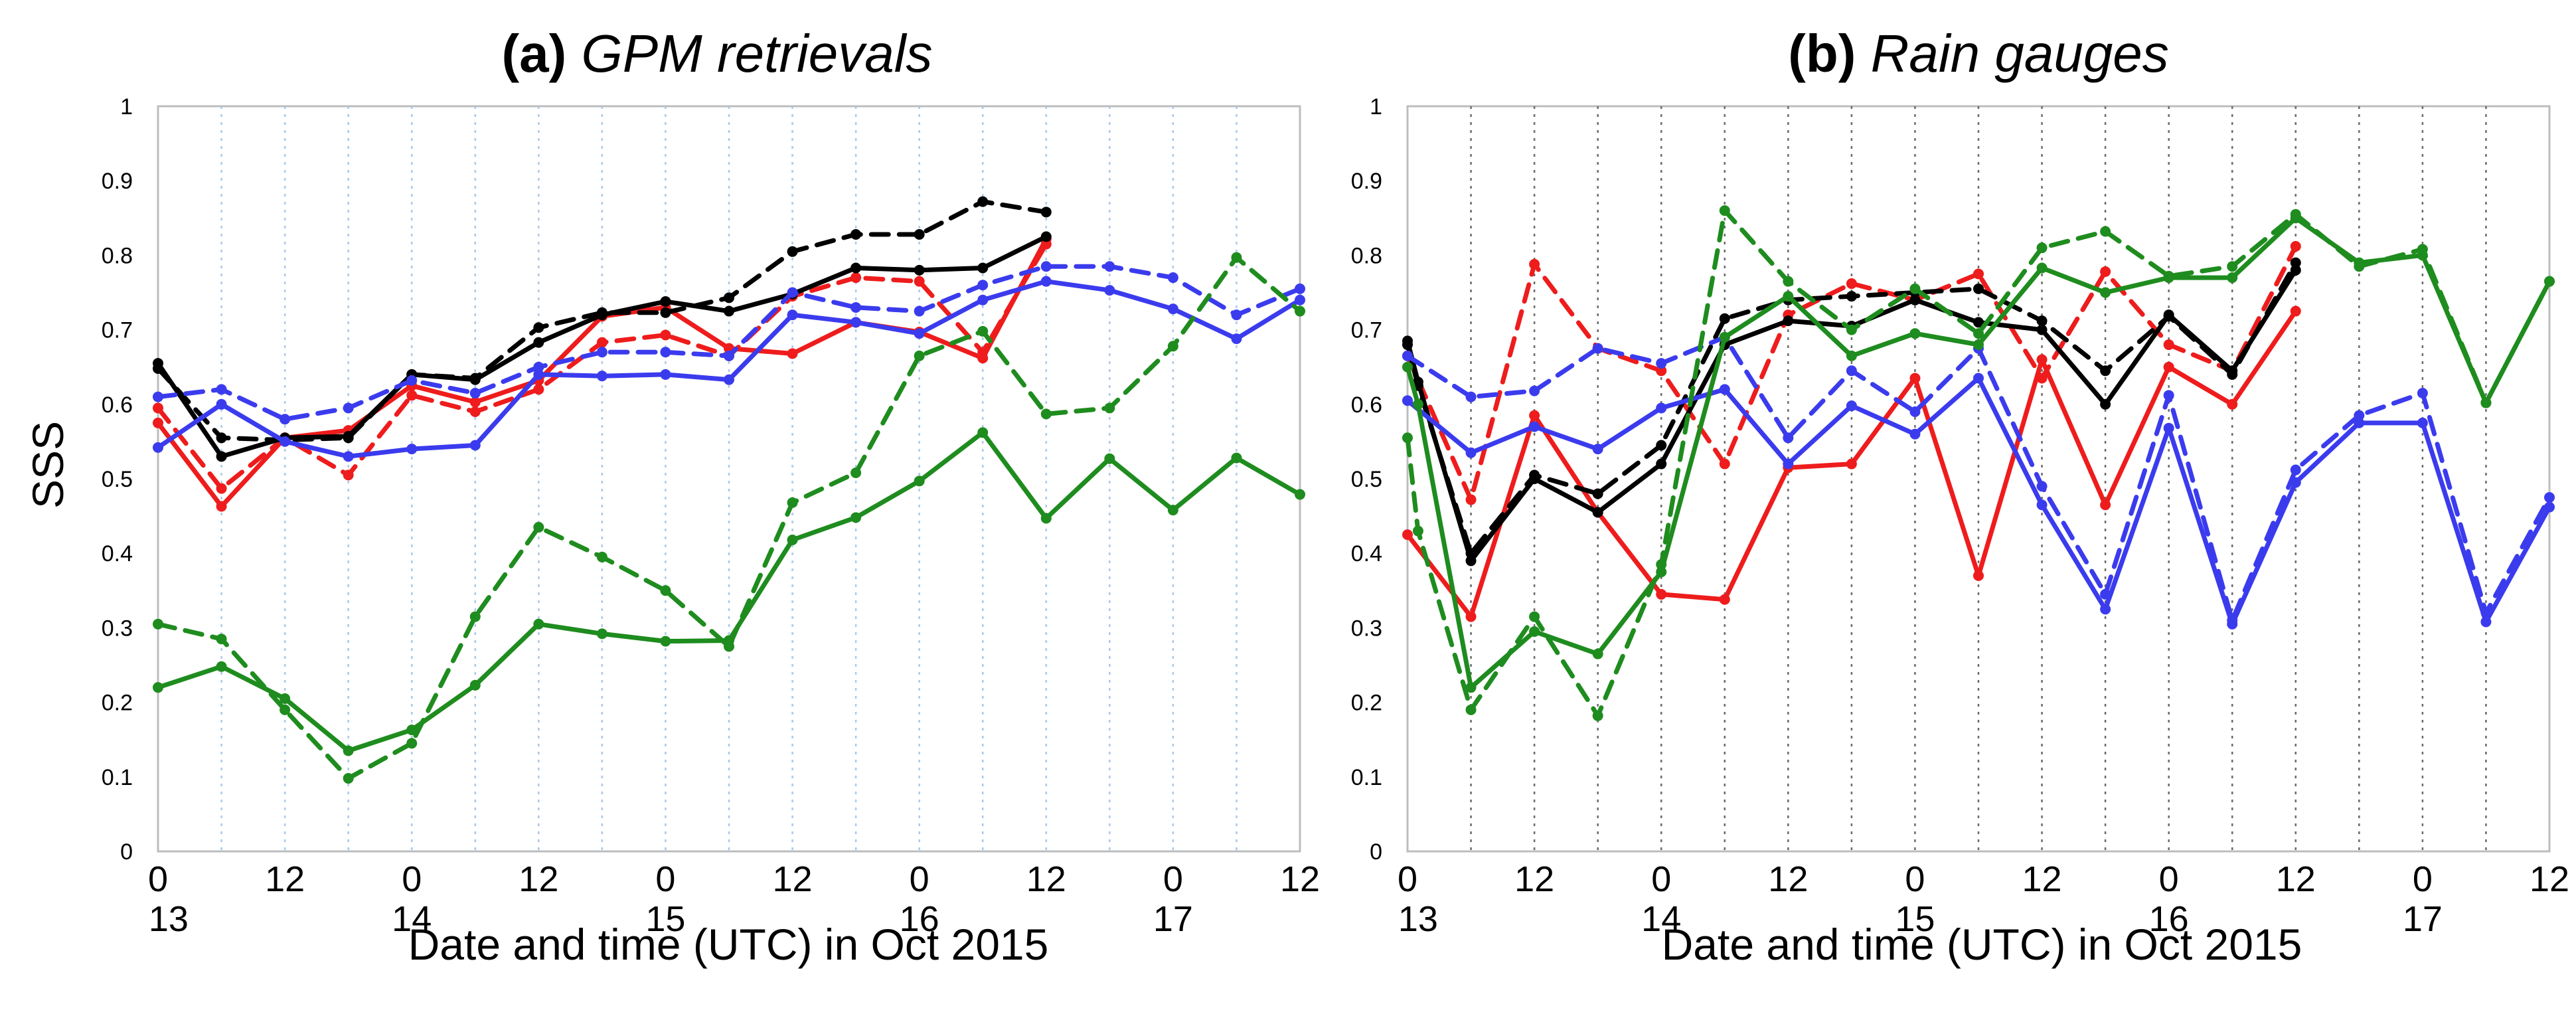 The width and height of the screenshot is (2576, 1028). I want to click on panel-a-x-date-label: 16, so click(919, 919).